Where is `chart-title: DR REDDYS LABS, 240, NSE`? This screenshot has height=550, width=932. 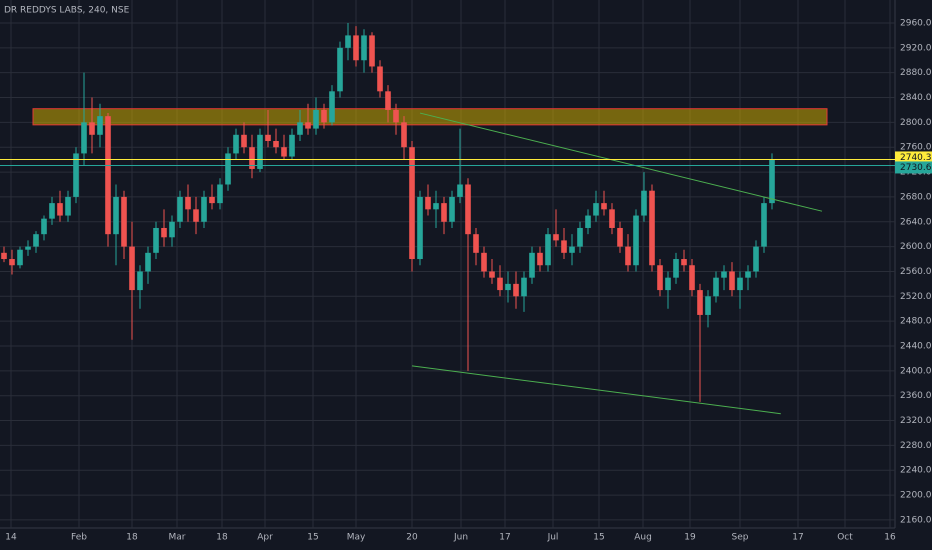
chart-title: DR REDDYS LABS, 240, NSE is located at coordinates (67, 11).